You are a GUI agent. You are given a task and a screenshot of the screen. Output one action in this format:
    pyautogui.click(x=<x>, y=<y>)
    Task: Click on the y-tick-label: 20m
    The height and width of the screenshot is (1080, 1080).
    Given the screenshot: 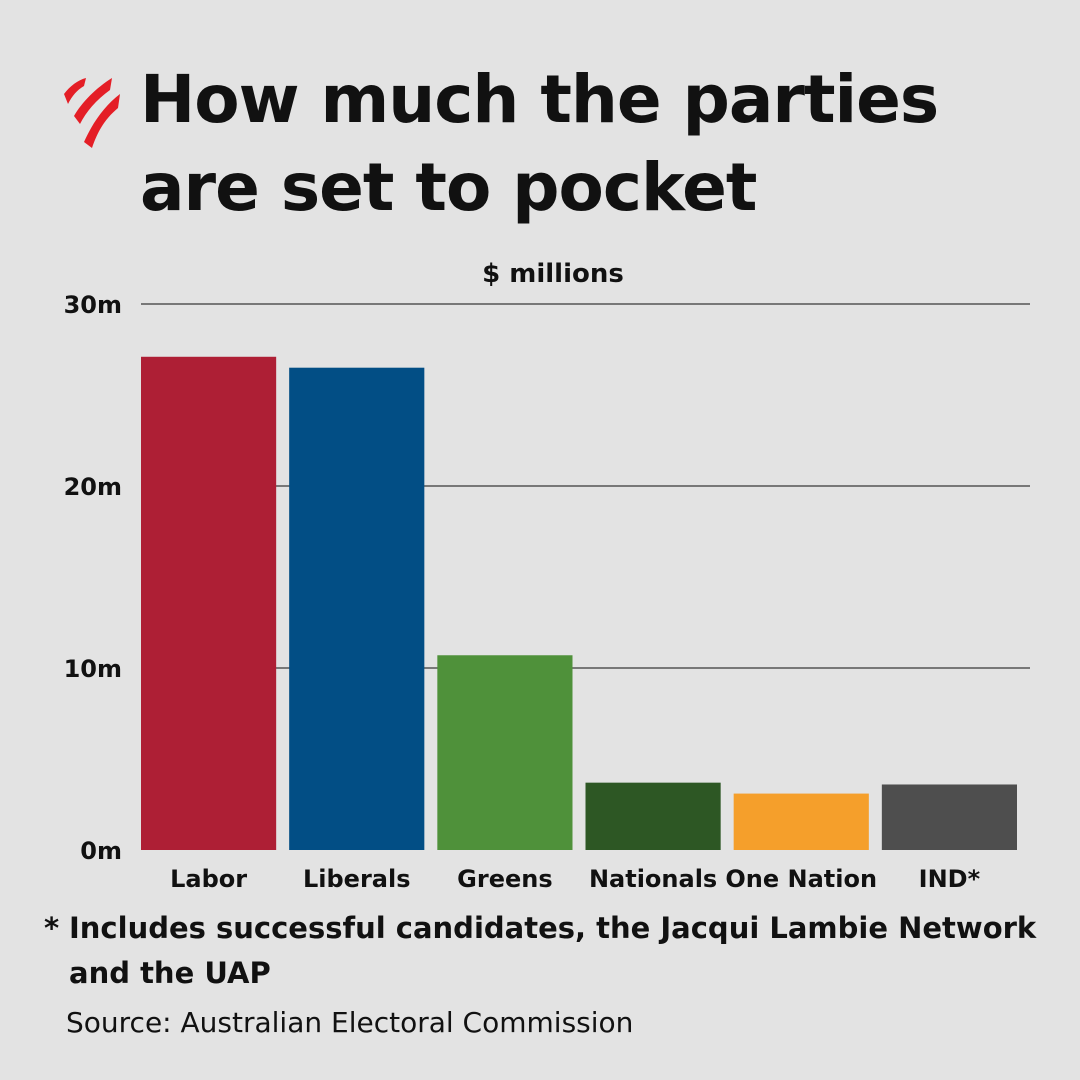 What is the action you would take?
    pyautogui.click(x=93, y=487)
    